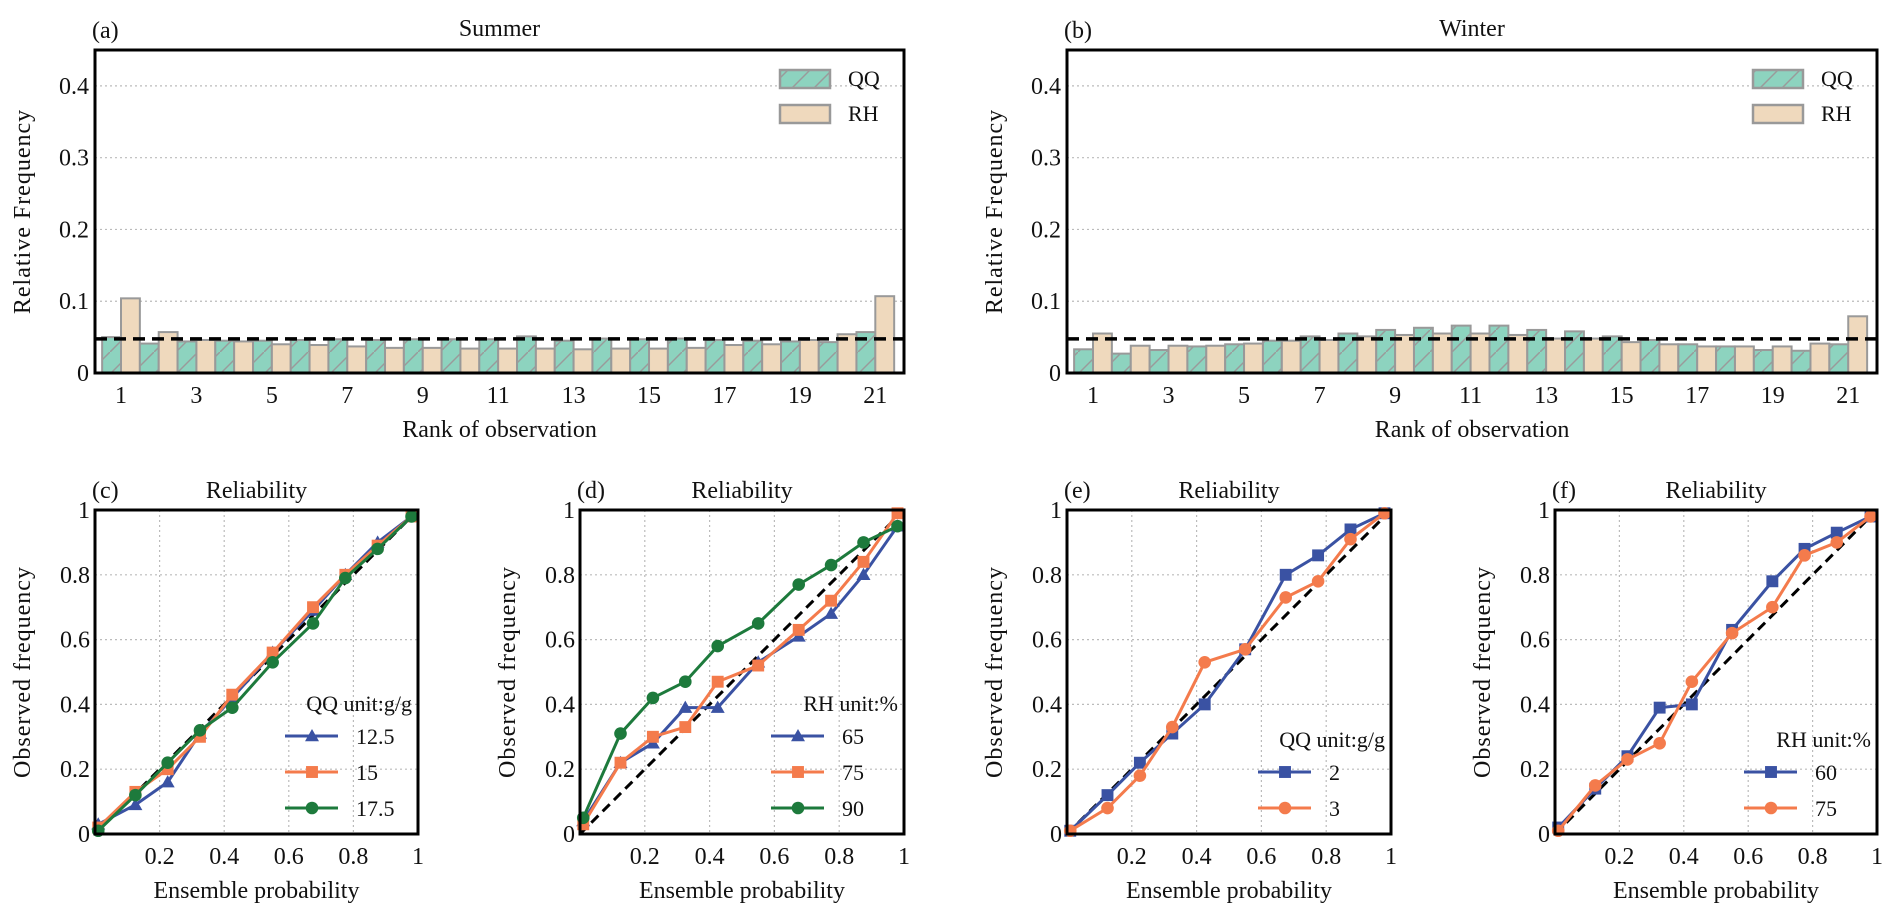 The image size is (1892, 916). Describe the element at coordinates (1877, 857) in the screenshot. I see `x-tick-label: 1` at that location.